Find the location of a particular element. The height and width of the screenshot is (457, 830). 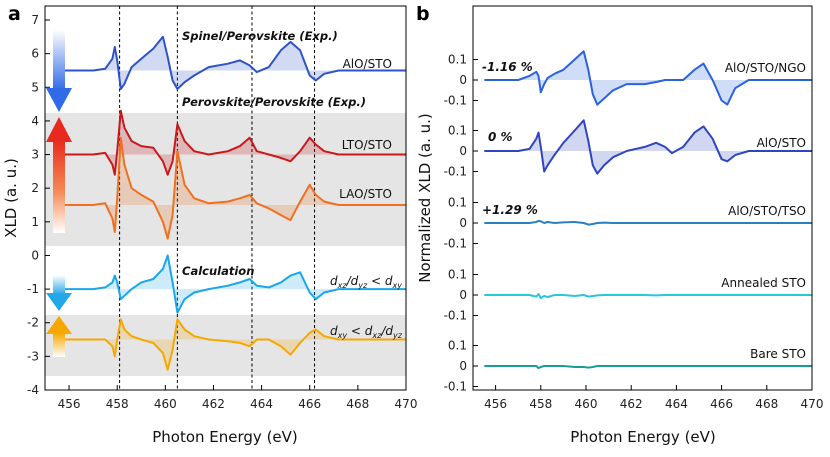

b-xtick-label: 470 is located at coordinates (812, 404).